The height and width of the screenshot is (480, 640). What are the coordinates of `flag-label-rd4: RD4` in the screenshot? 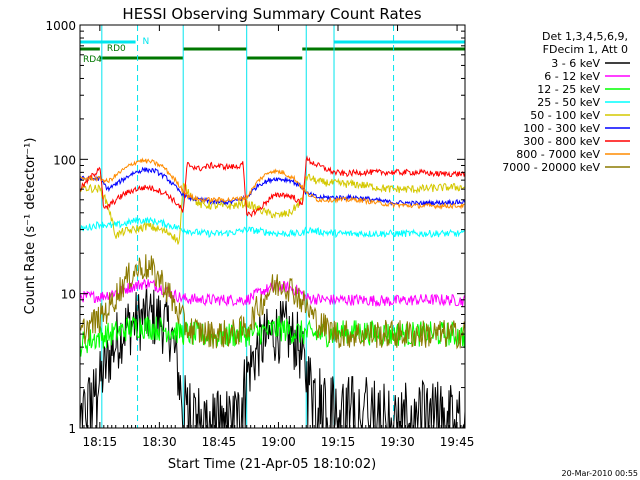 It's located at (92, 60).